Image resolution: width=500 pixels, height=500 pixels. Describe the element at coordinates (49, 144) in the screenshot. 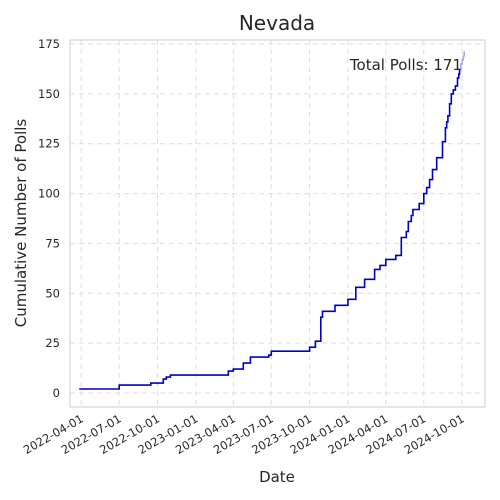

I see `y-tick-label: 125` at that location.